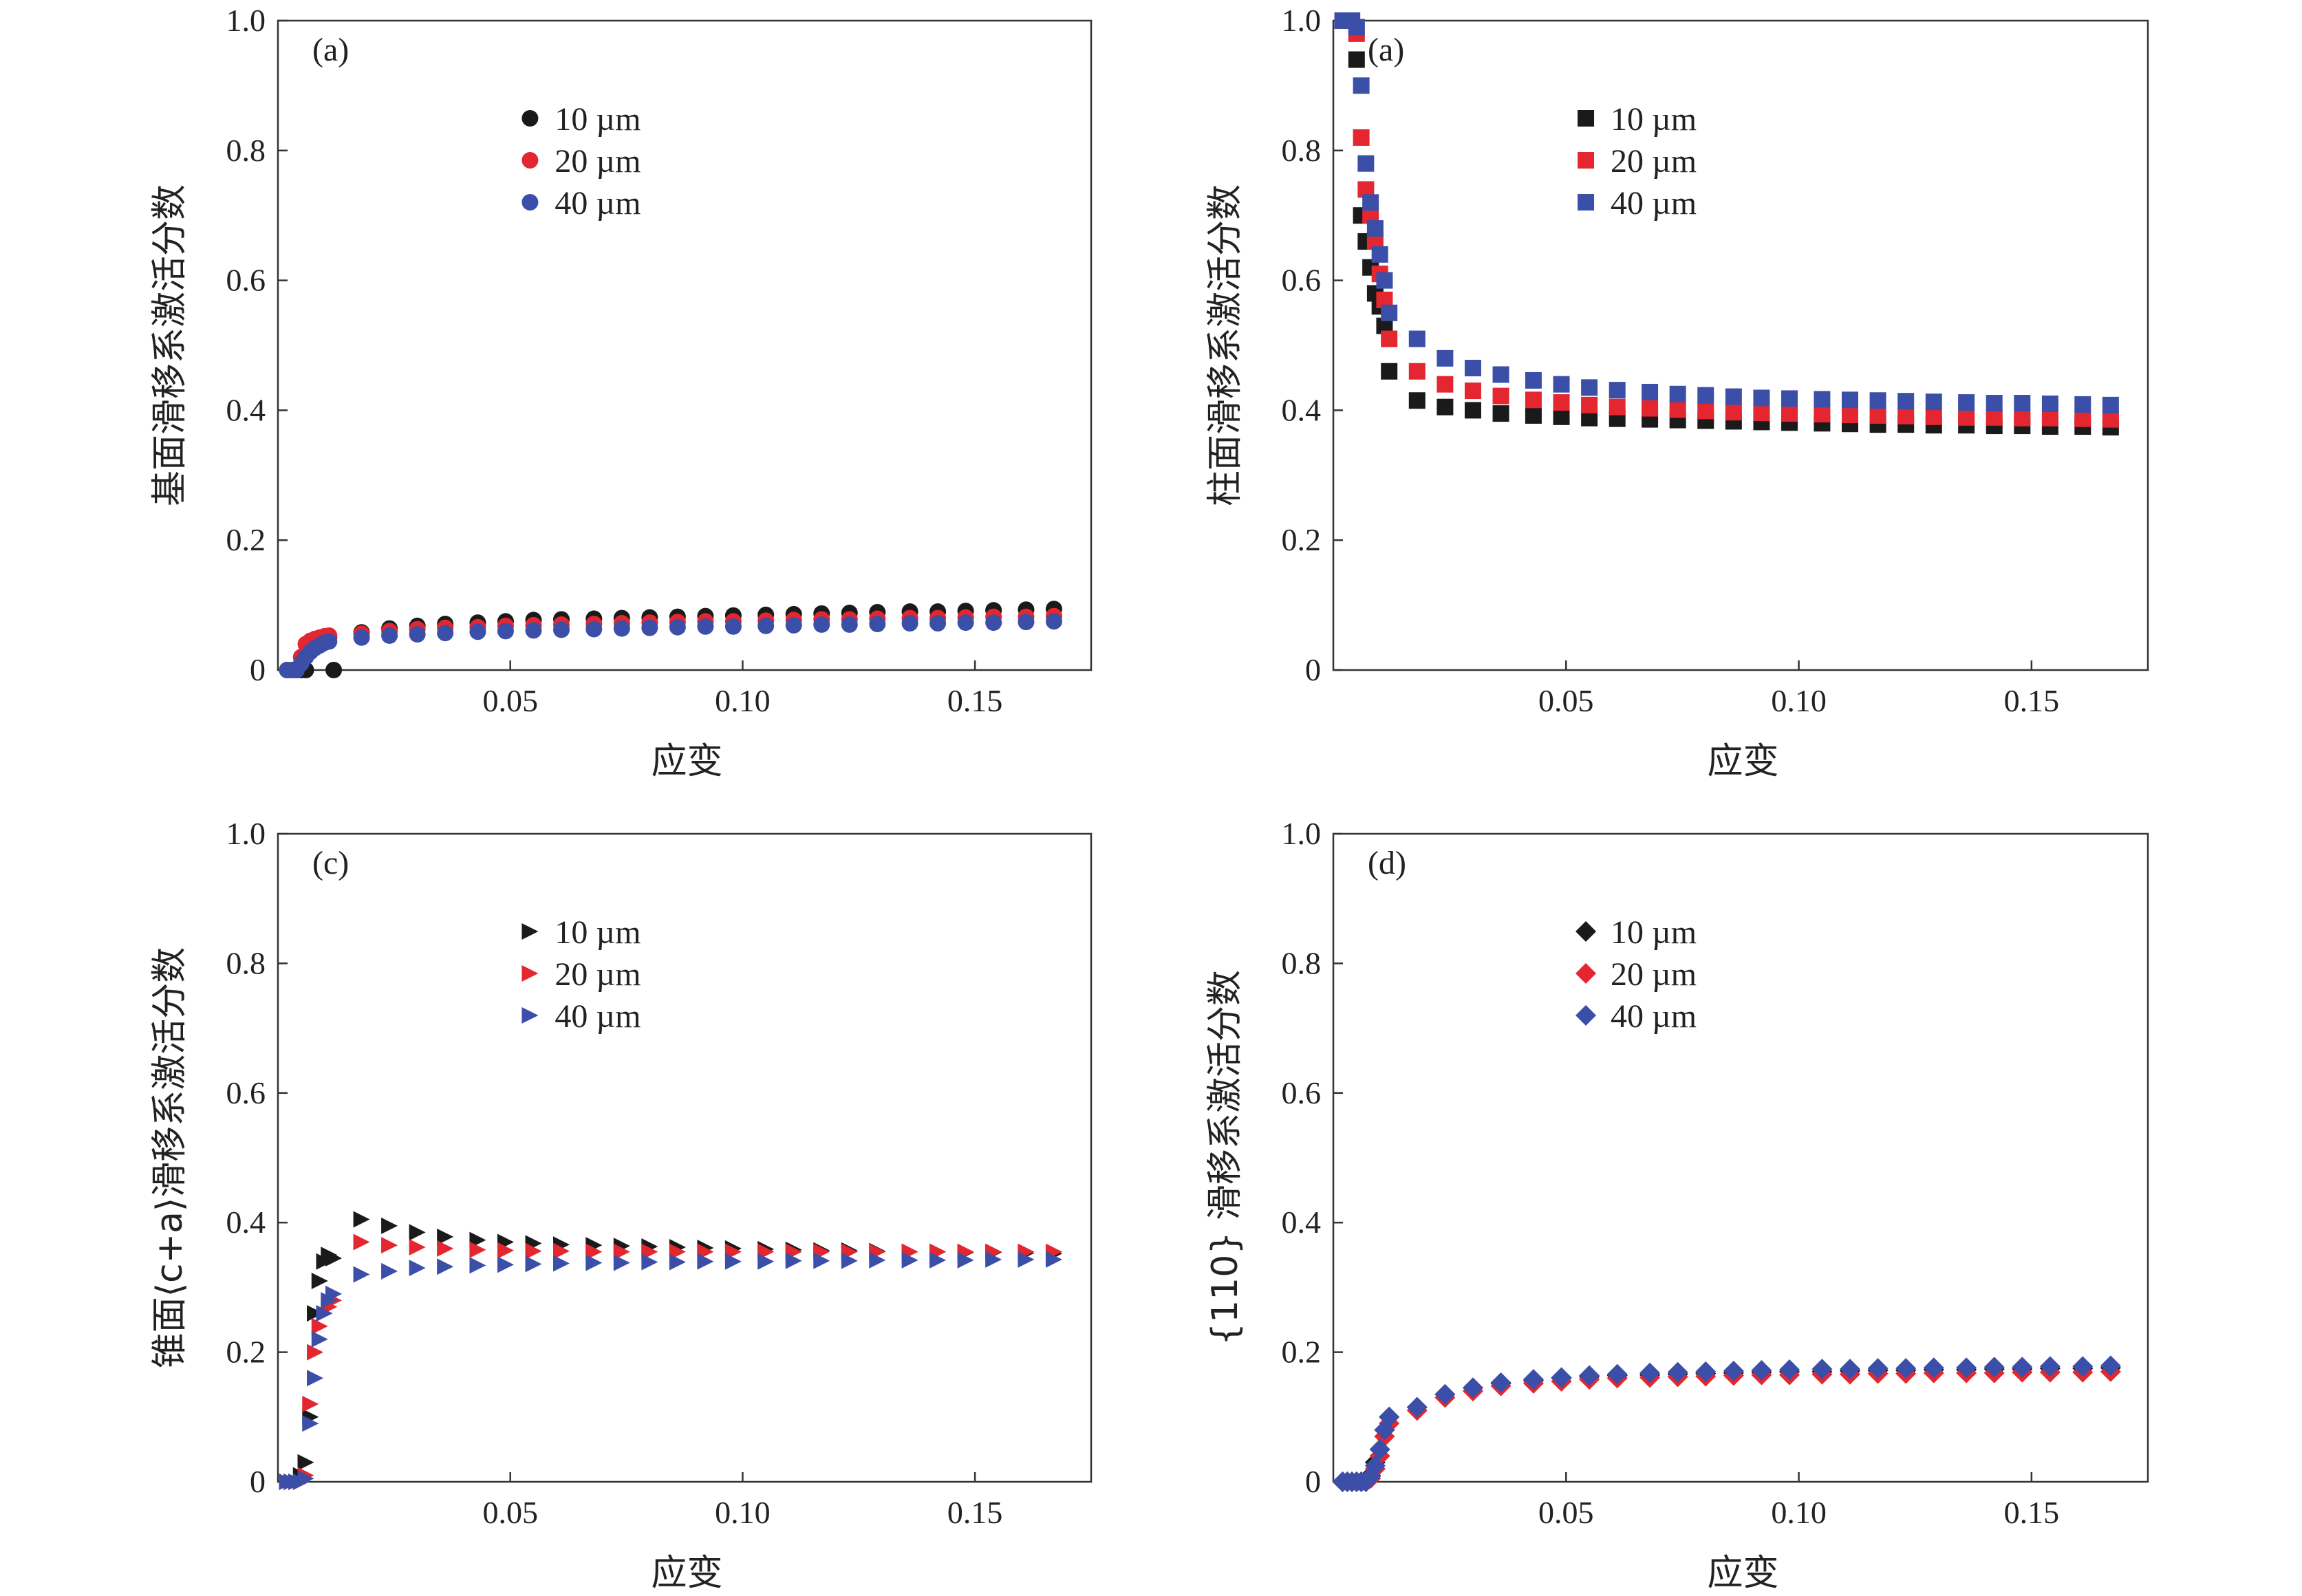  What do you see at coordinates (1744, 1573) in the screenshot?
I see `x-axis-title: 应变` at bounding box center [1744, 1573].